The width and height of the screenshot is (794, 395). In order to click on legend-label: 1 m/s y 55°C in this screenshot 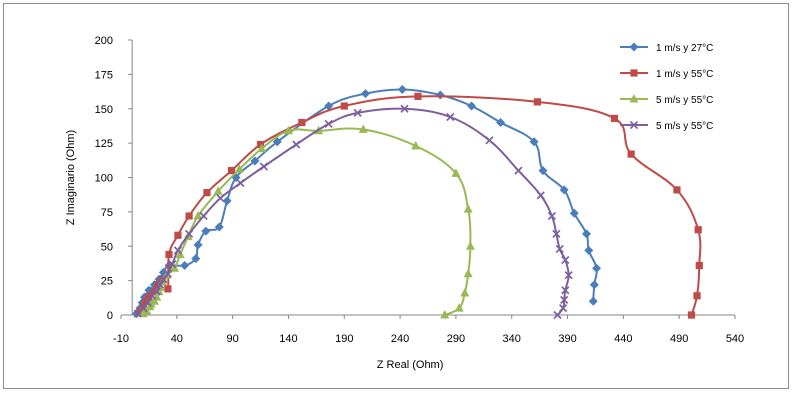, I will do `click(684, 74)`.